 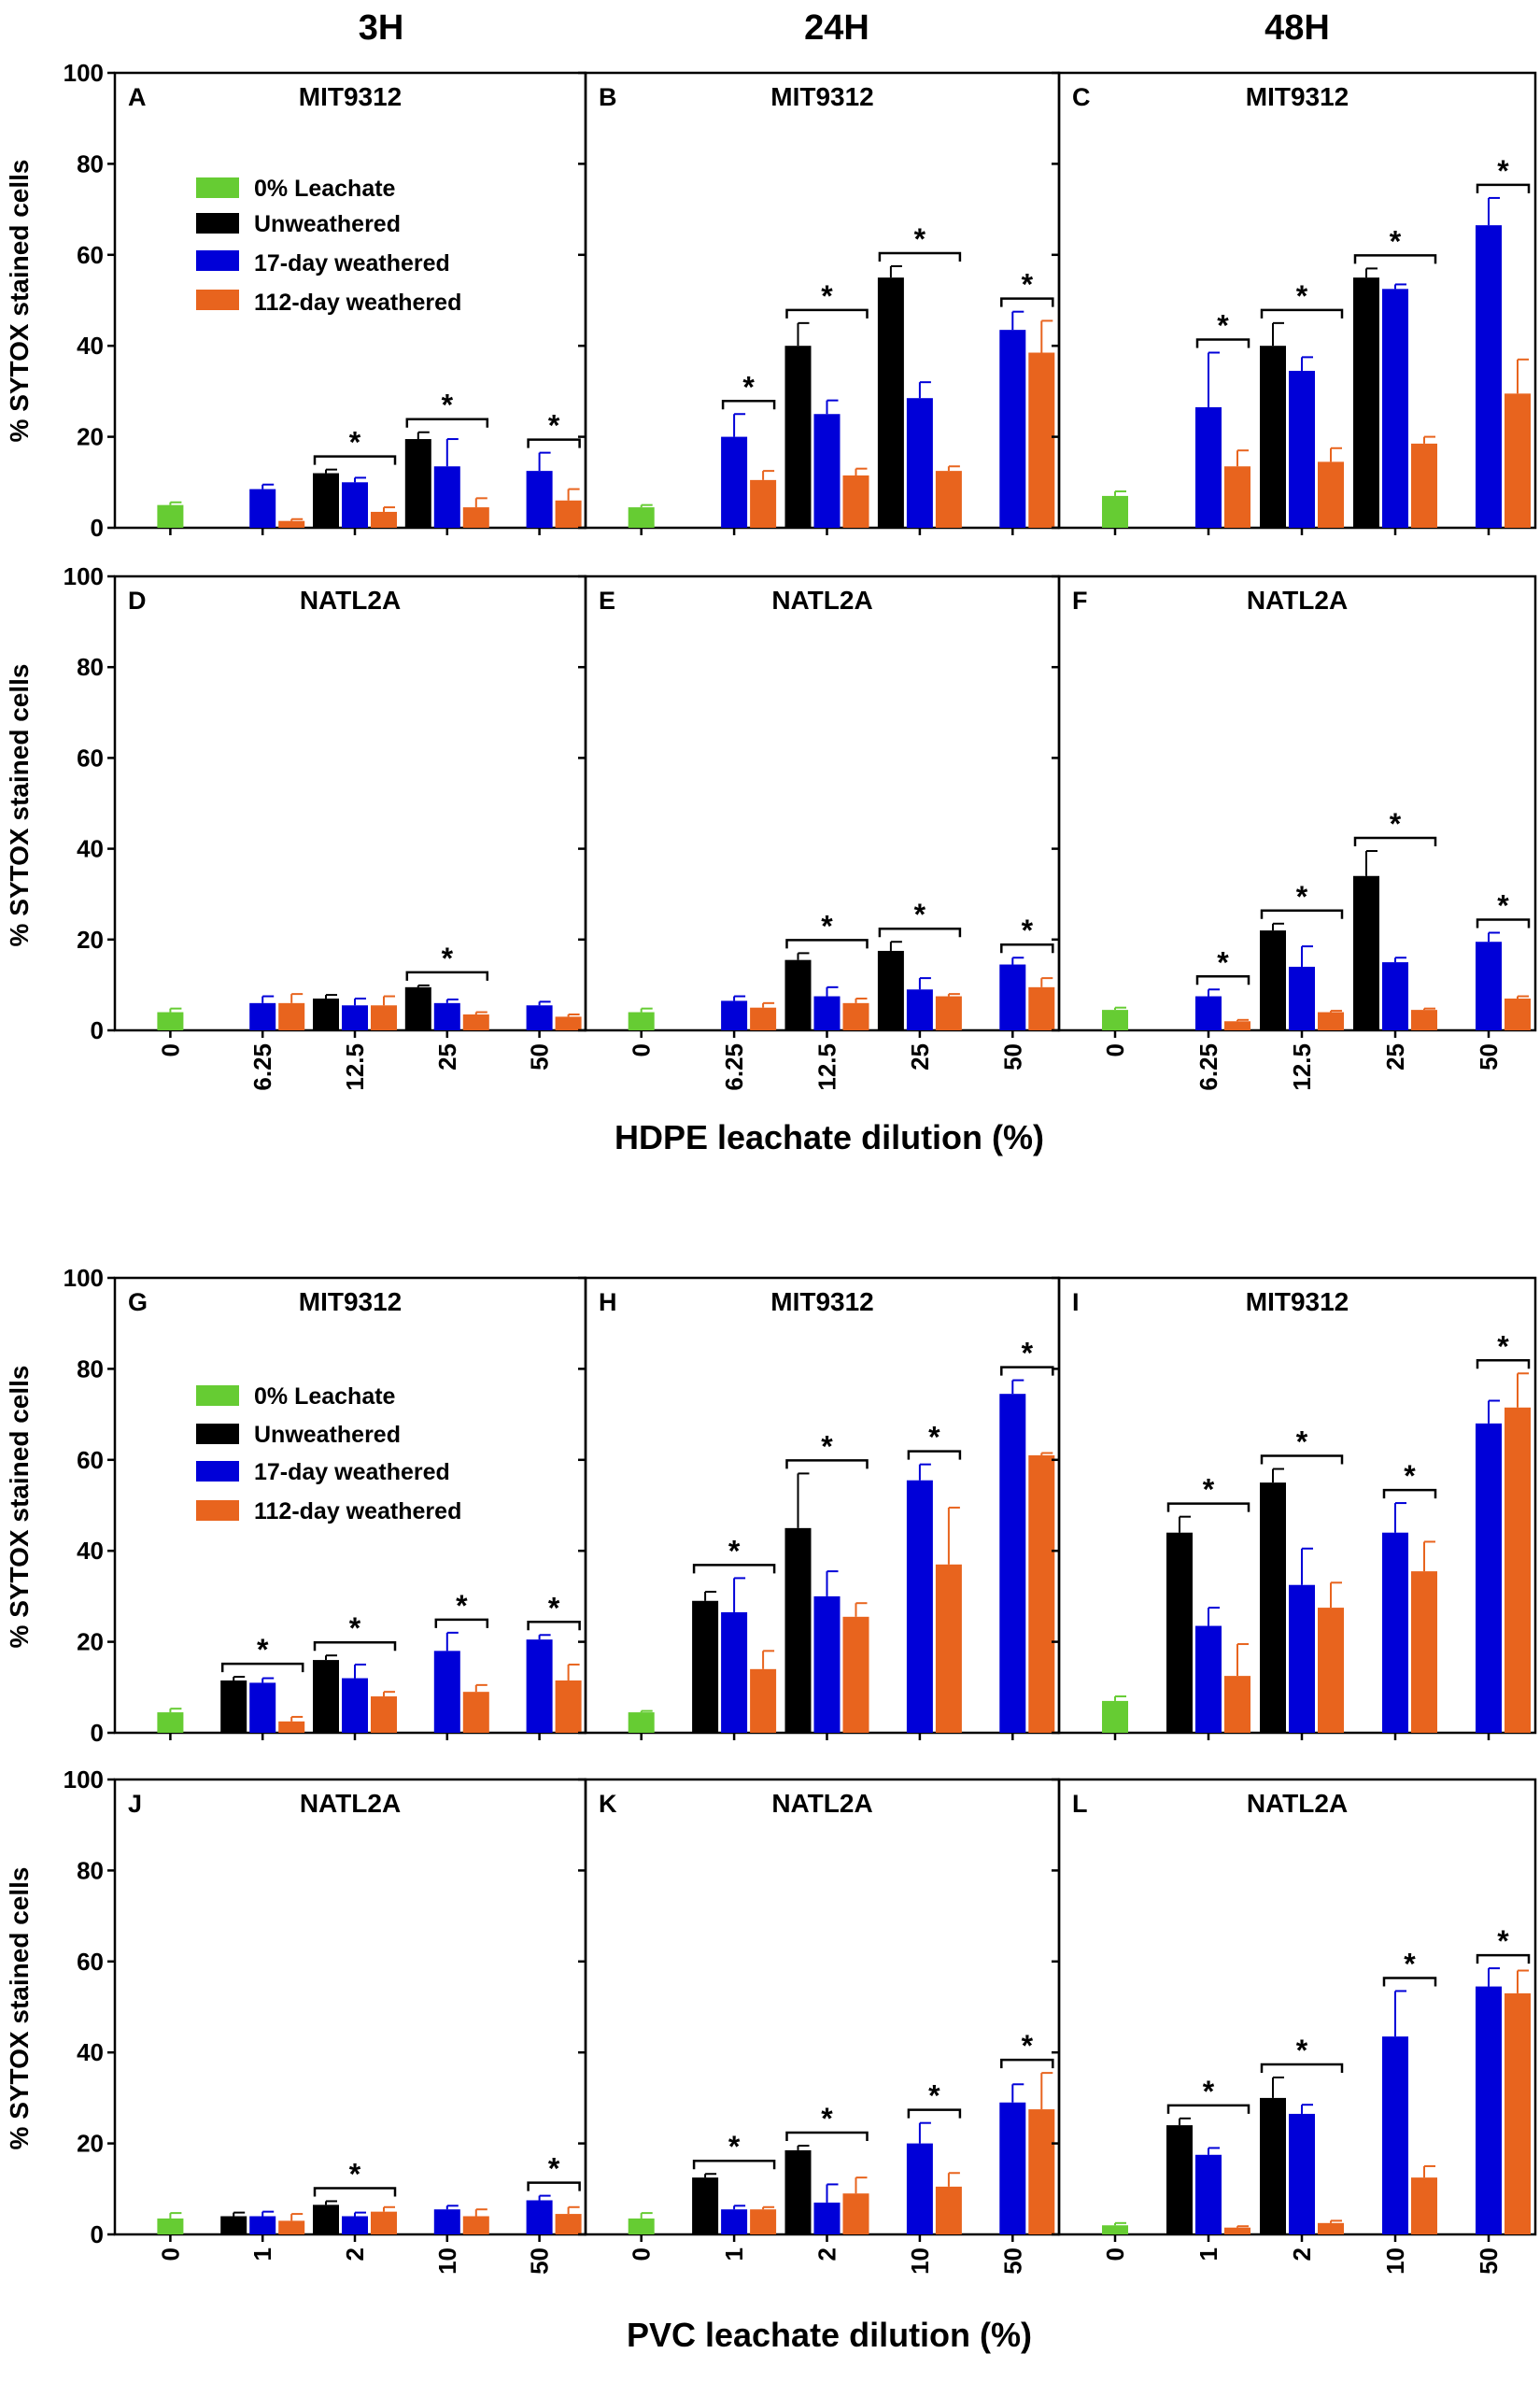 I want to click on panel-a: 0 20 40 60 80 100 A MIT9312 * * *, so click(x=325, y=300).